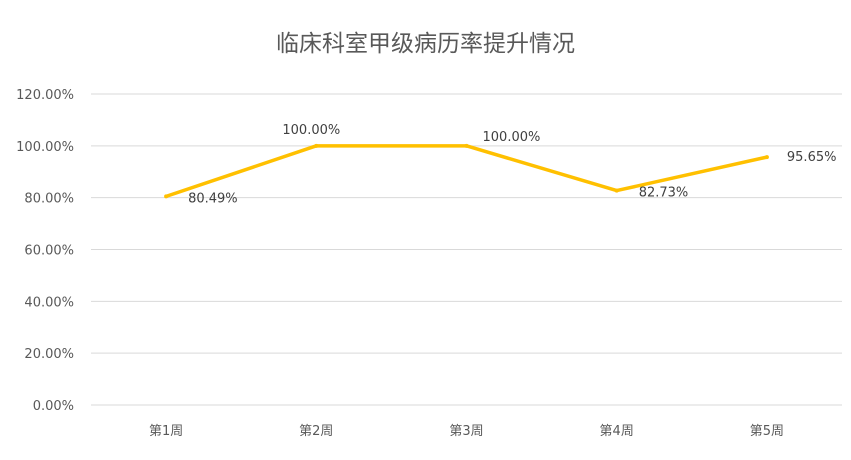 The height and width of the screenshot is (460, 851). Describe the element at coordinates (812, 157) in the screenshot. I see `data-label: 95.65%` at that location.